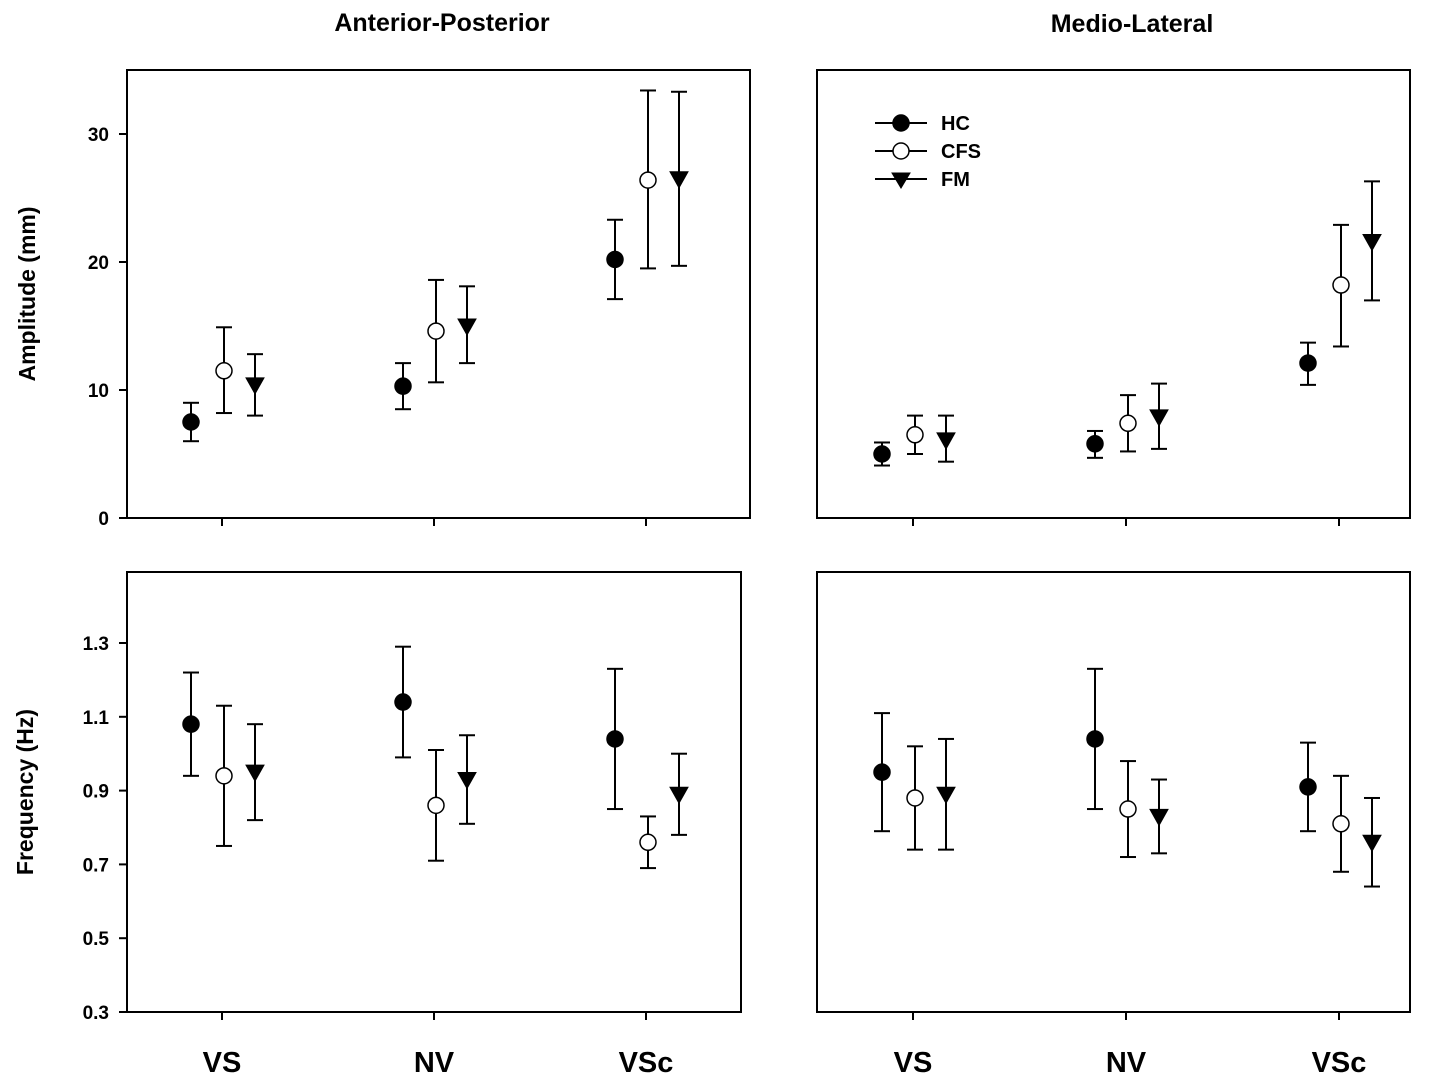  What do you see at coordinates (222, 1061) in the screenshot?
I see `category-label-vs: VS` at bounding box center [222, 1061].